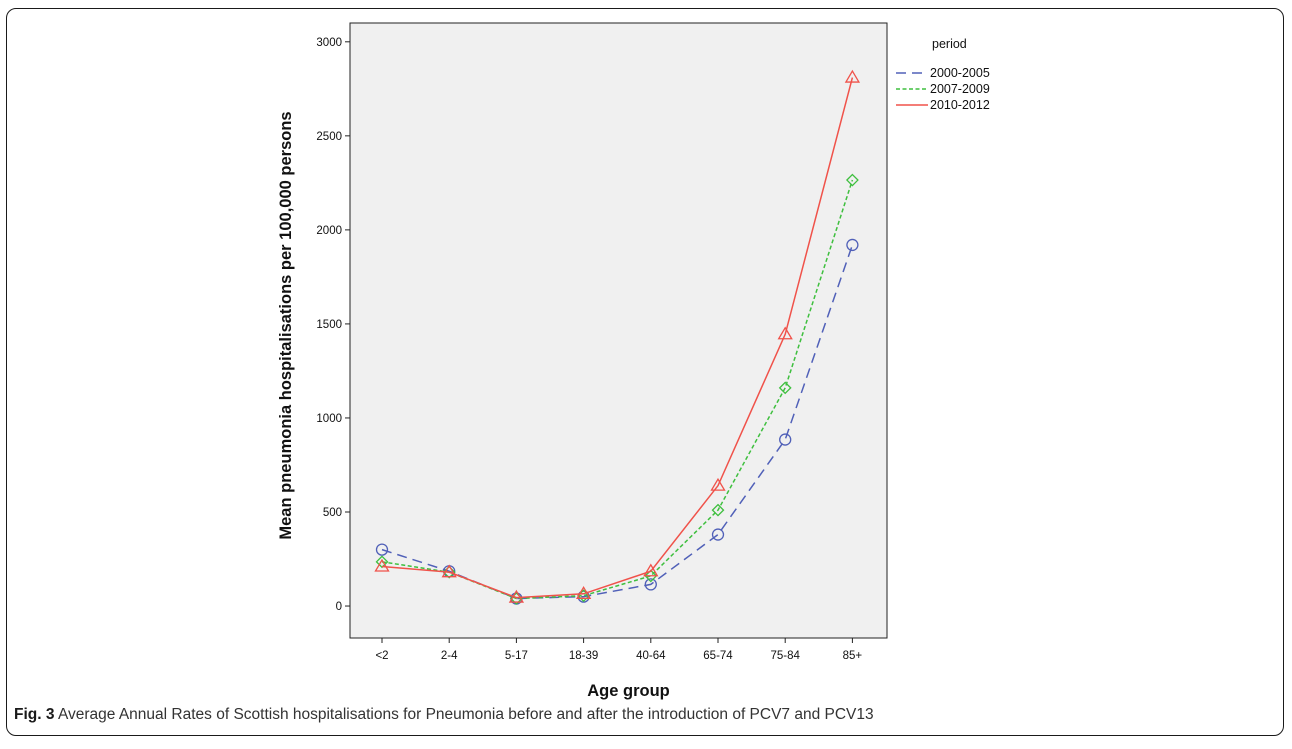  Describe the element at coordinates (332, 513) in the screenshot. I see `y-tick-label: 500` at that location.